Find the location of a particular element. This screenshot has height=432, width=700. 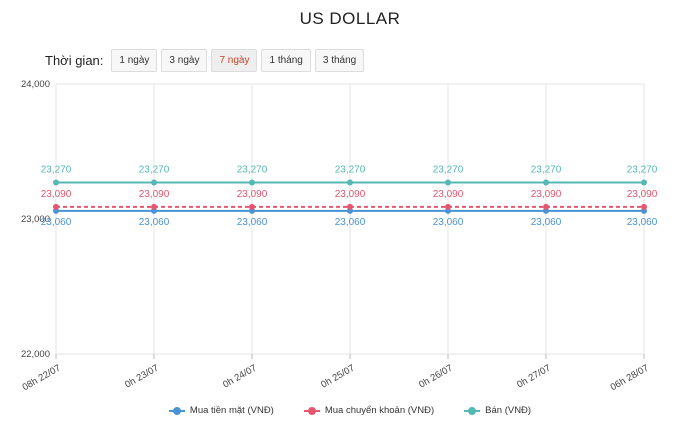

chart-title: US DOLLAR is located at coordinates (350, 18).